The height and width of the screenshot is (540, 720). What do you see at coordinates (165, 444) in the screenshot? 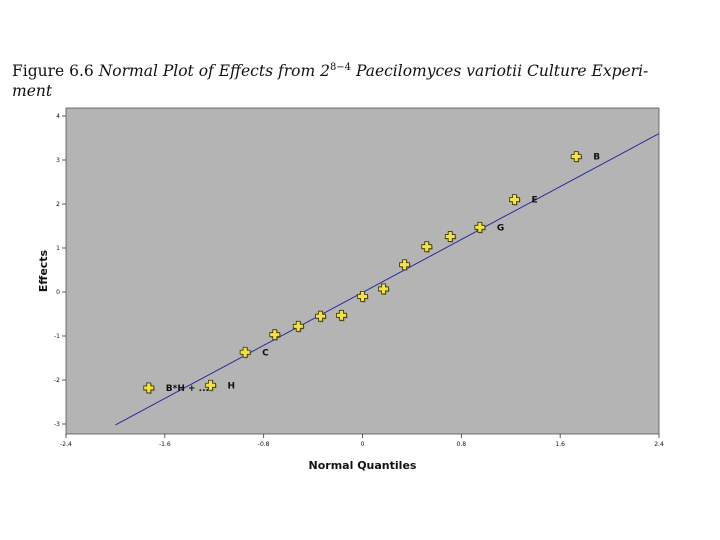
I see `x-tick-label: -1.6` at bounding box center [165, 444].